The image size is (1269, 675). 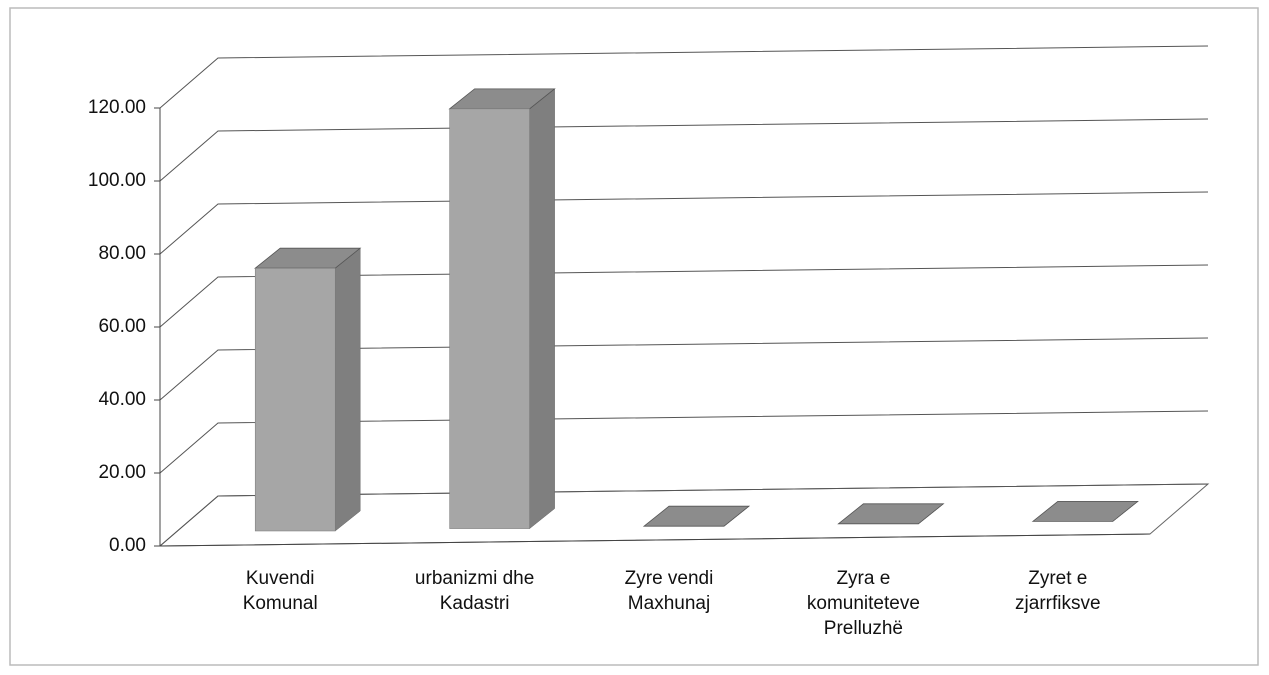 I want to click on y-tick-label: 120.00, so click(x=117, y=107).